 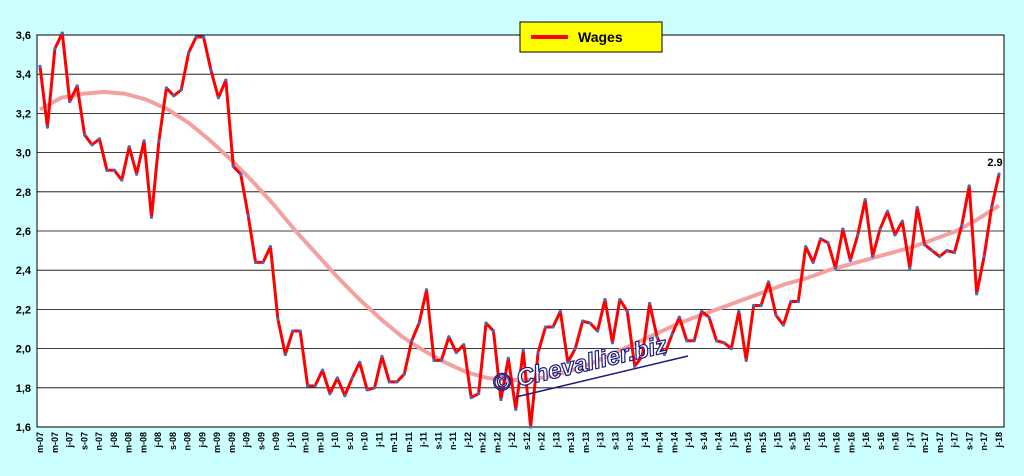 I want to click on x-tick-label: s-16, so click(x=881, y=441).